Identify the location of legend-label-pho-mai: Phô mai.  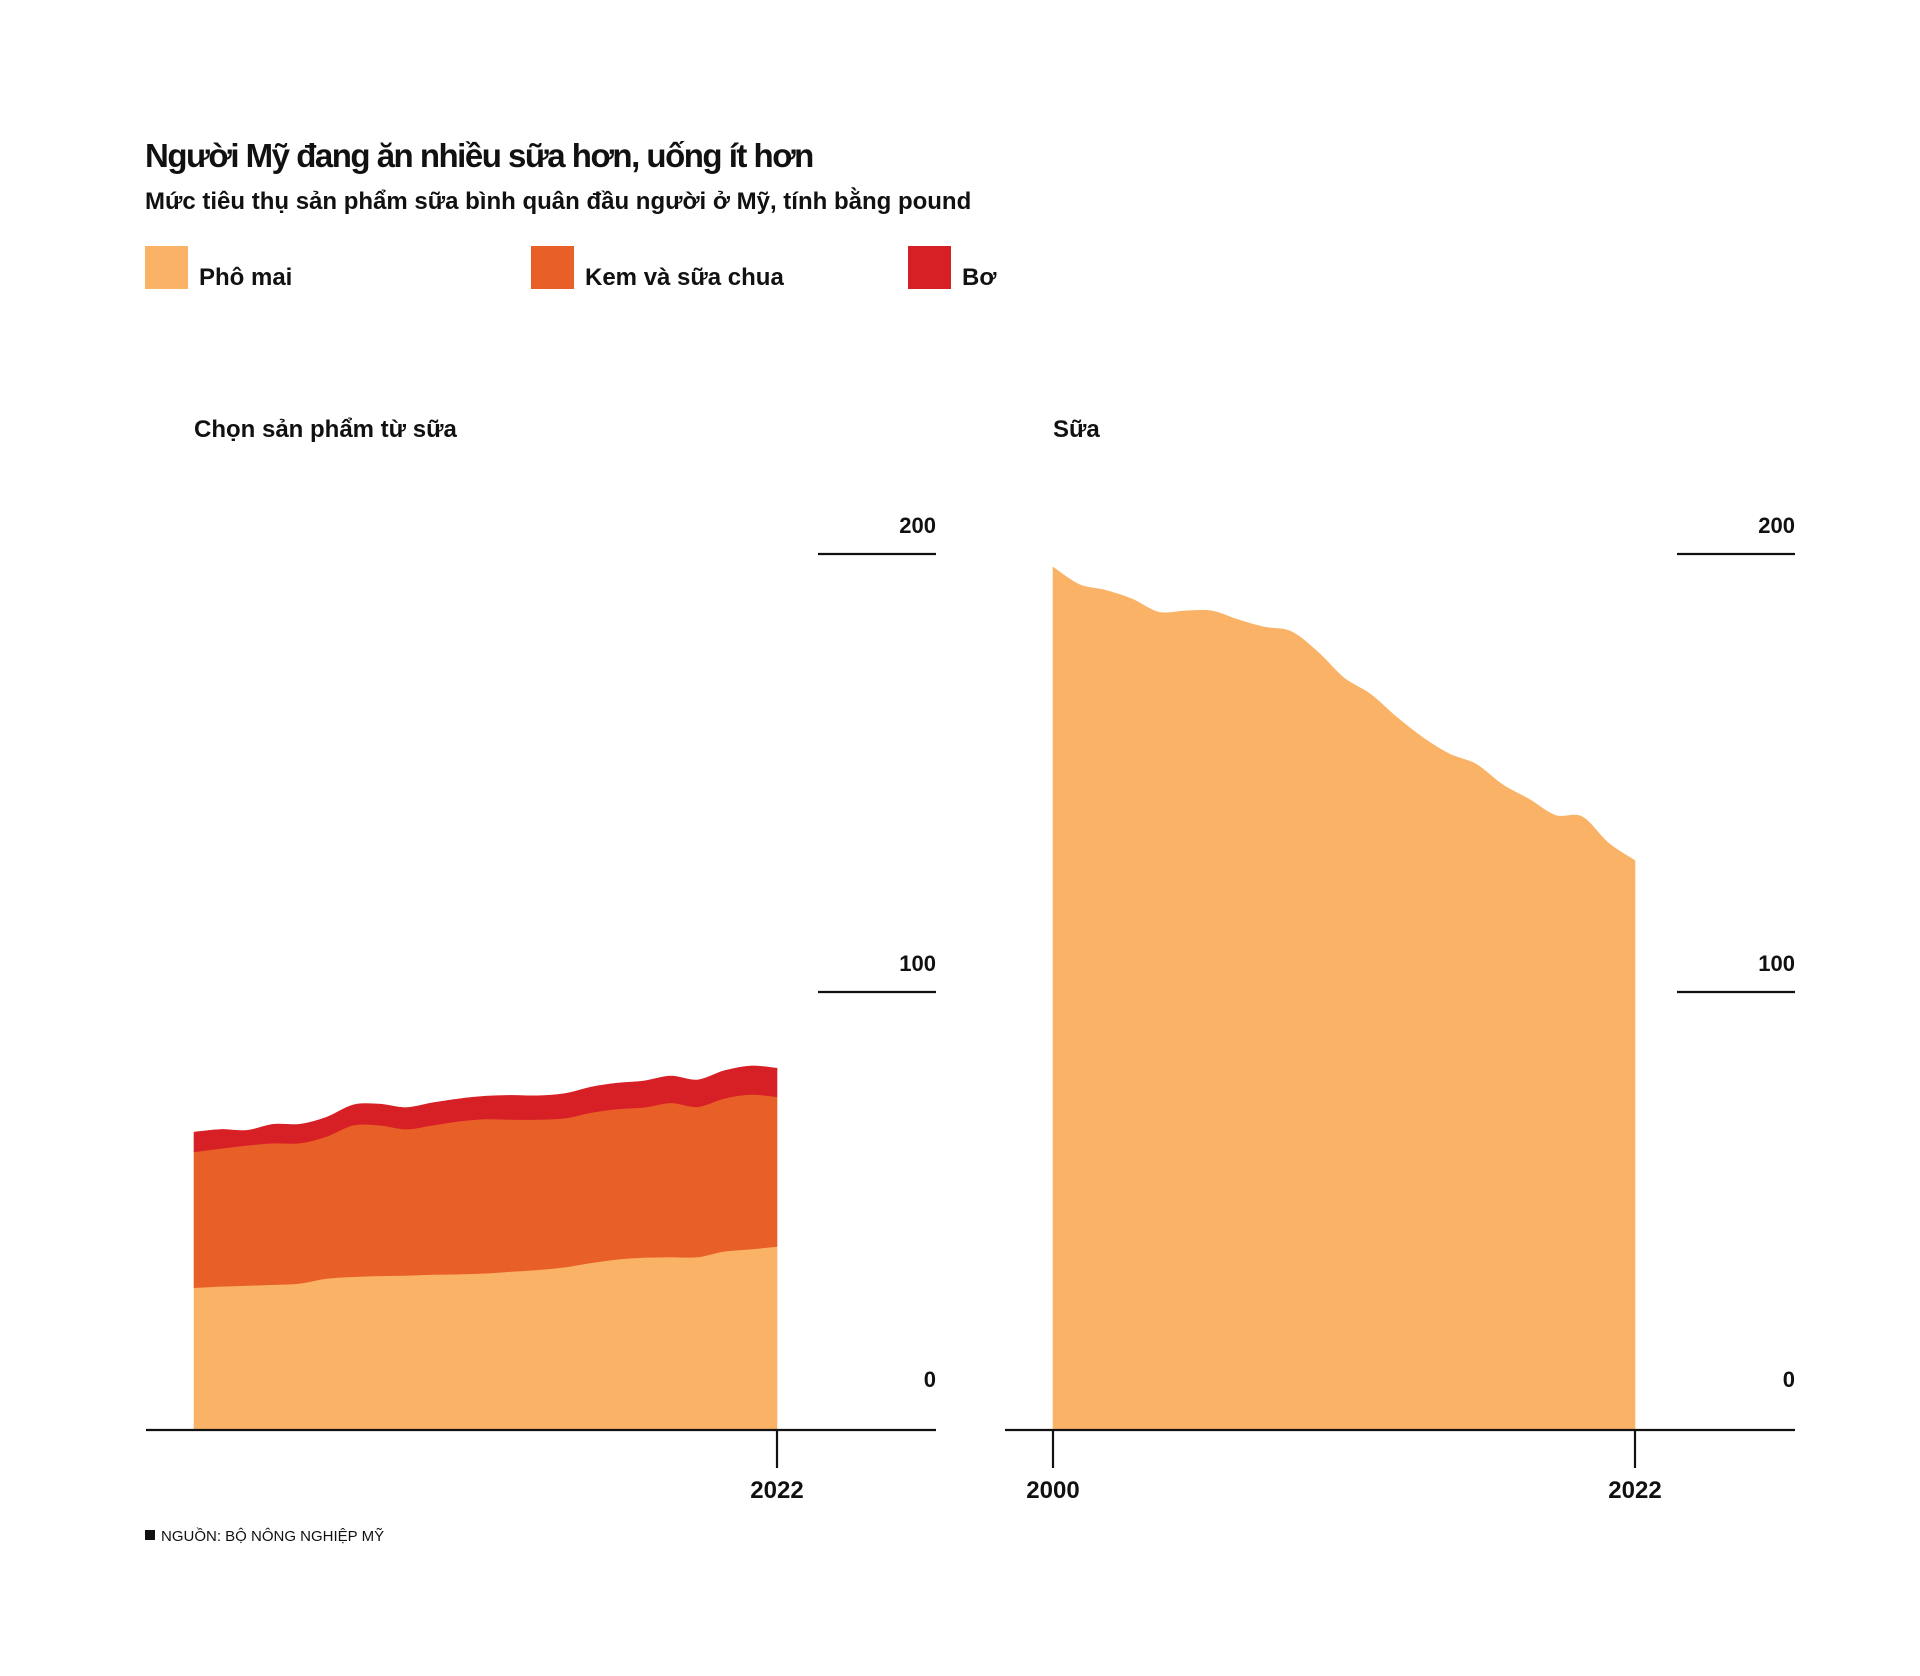
(246, 277).